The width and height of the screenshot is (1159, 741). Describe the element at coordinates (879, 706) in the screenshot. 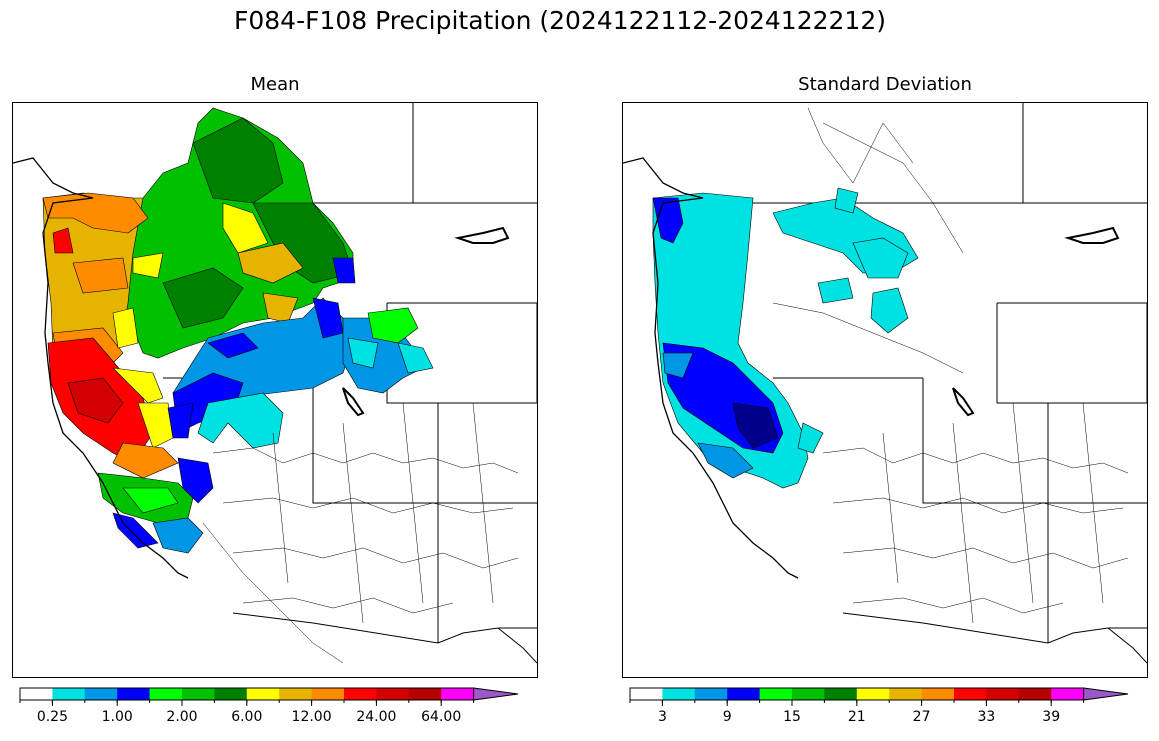

I see `std-colorbar-svg: 3 9 15 21 27 33 39` at that location.